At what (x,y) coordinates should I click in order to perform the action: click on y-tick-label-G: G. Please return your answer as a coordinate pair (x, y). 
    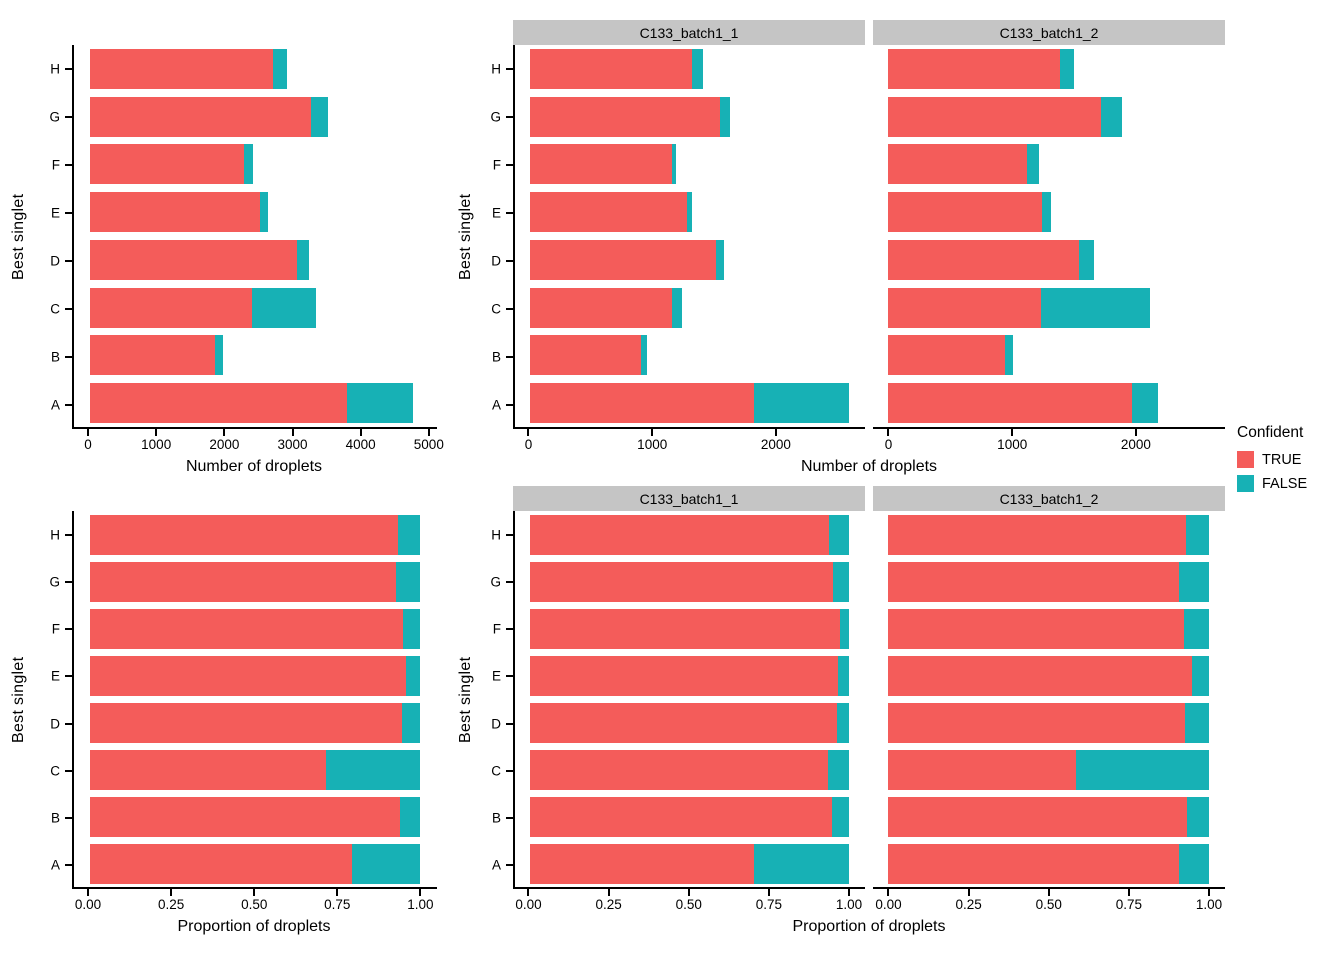
    Looking at the image, I should click on (495, 582).